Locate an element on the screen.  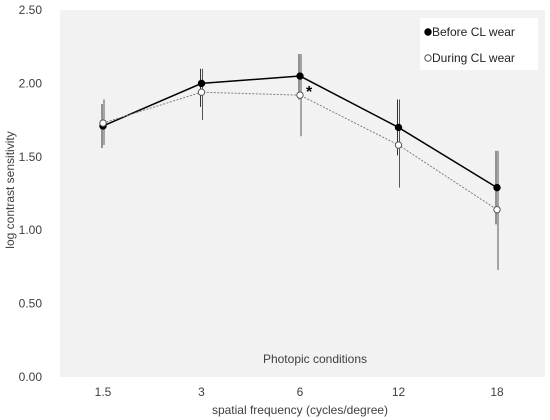
x-tick-label: 6 is located at coordinates (300, 392).